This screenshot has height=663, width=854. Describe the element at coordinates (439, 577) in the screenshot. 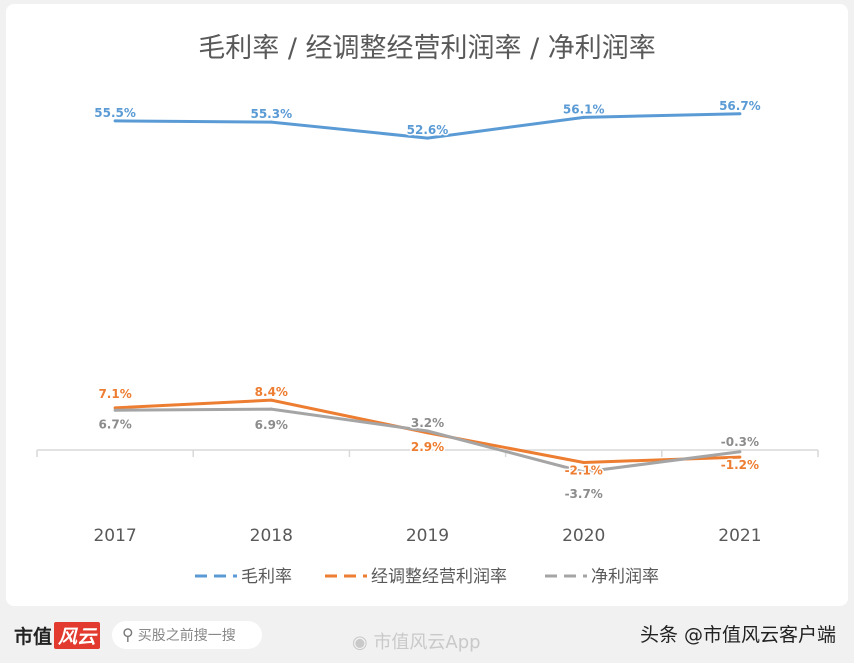

I see `legend-label: 经调整经营利润率` at that location.